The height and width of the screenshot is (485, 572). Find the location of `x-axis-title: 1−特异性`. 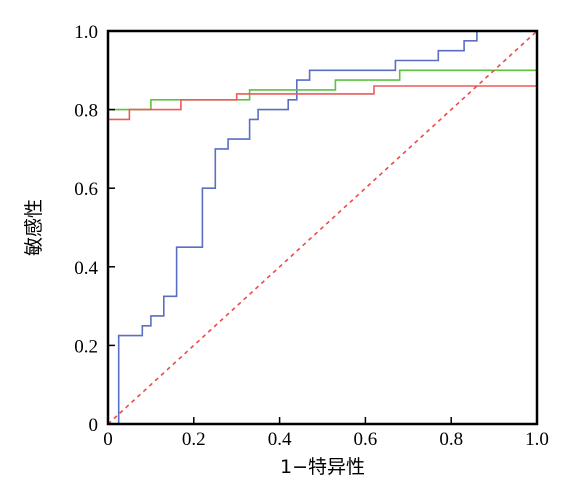

x-axis-title: 1−特异性 is located at coordinates (322, 467).